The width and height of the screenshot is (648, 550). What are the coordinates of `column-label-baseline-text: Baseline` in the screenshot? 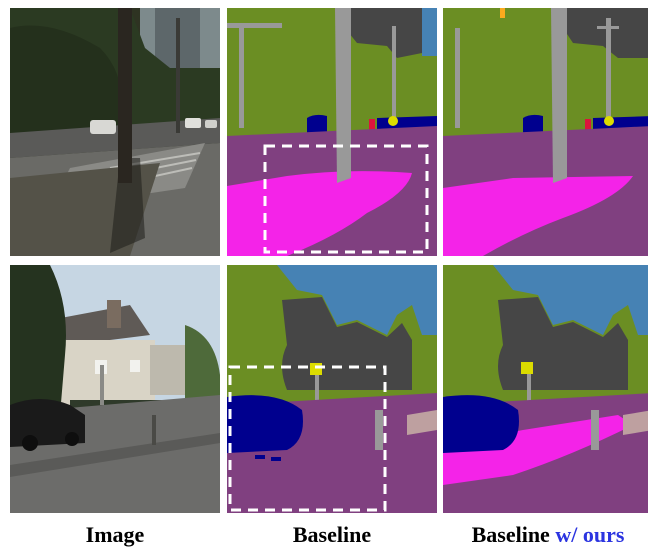 It's located at (510, 534).